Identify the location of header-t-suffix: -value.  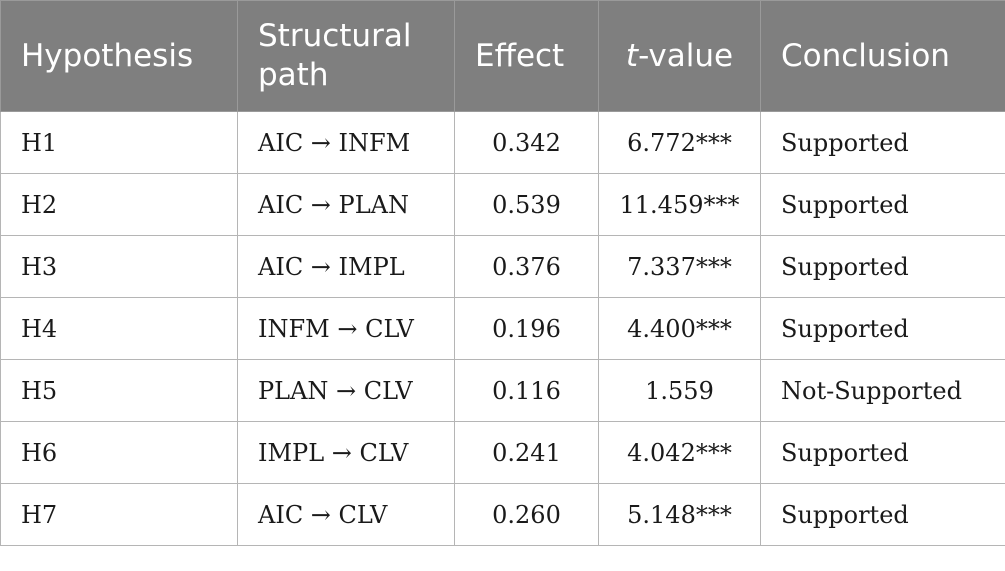
(686, 55).